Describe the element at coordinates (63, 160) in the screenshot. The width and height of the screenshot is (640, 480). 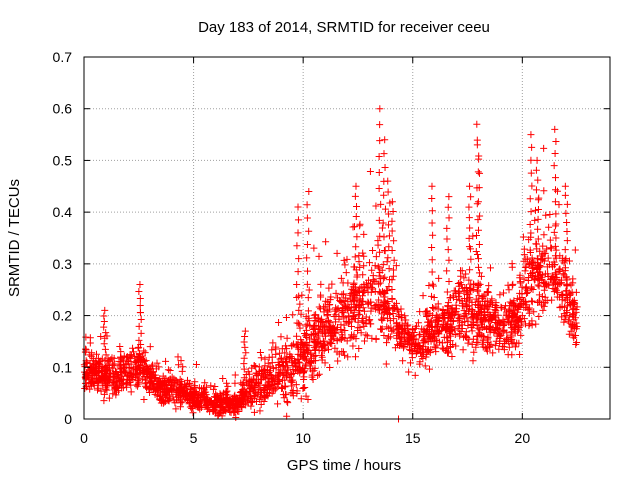
I see `y-tick-label: 0.5` at that location.